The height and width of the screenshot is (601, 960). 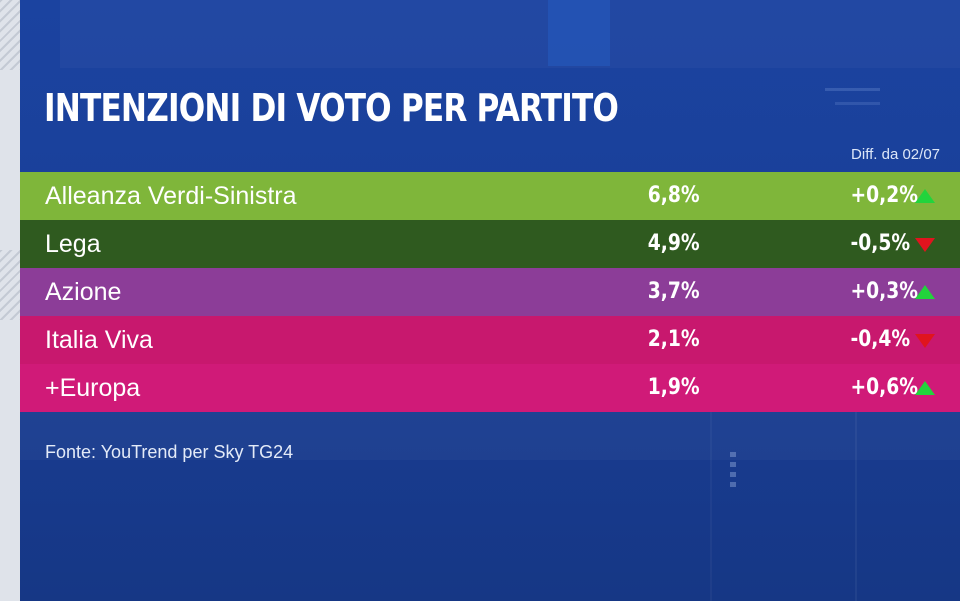 What do you see at coordinates (510, 34) in the screenshot?
I see `decorative-strip` at bounding box center [510, 34].